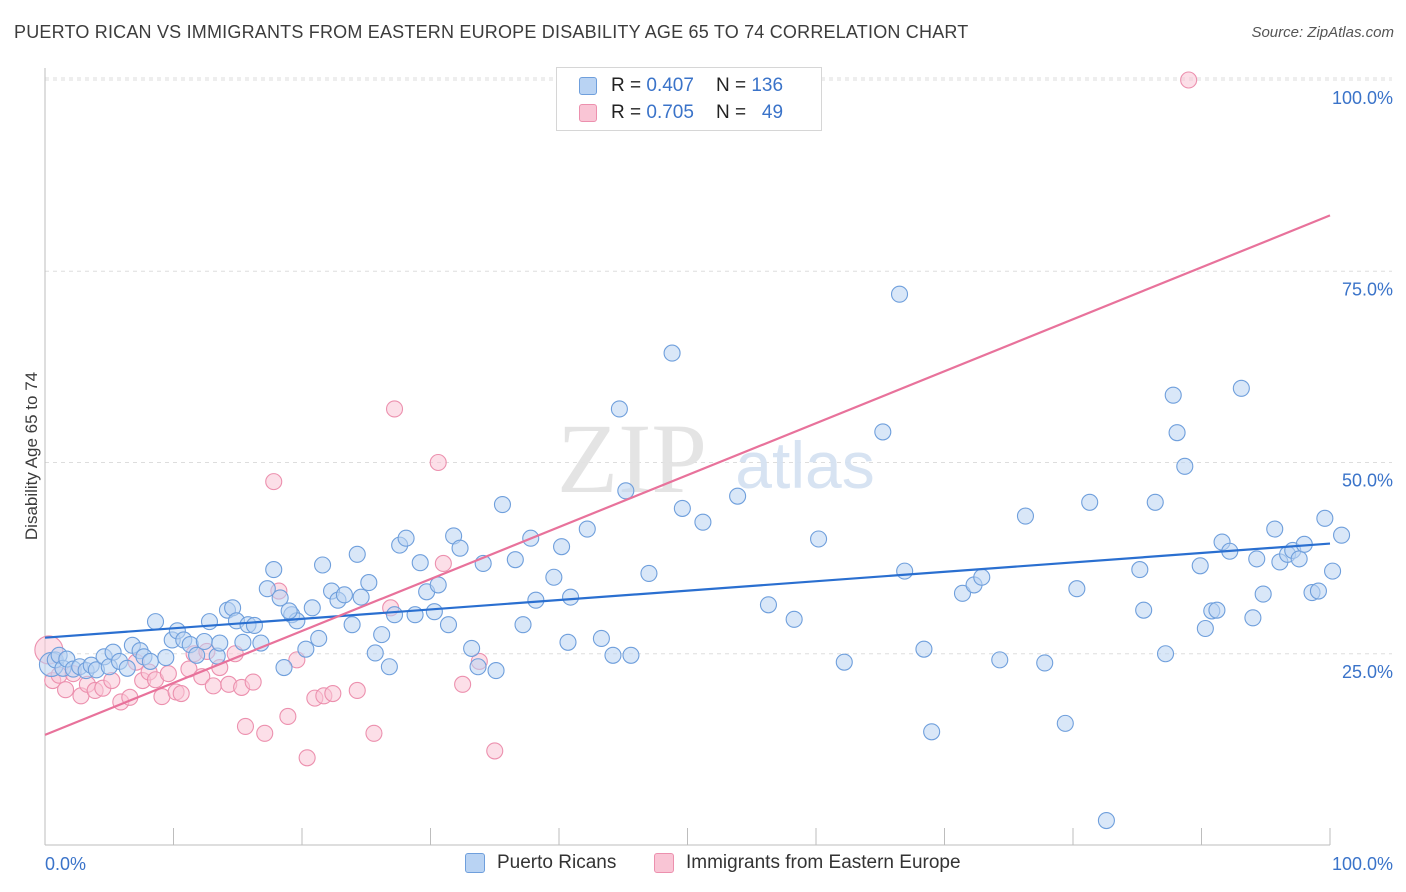 Image resolution: width=1406 pixels, height=892 pixels. What do you see at coordinates (540, 863) in the screenshot?
I see `legend-item-puerto-ricans: Puerto Ricans` at bounding box center [540, 863].